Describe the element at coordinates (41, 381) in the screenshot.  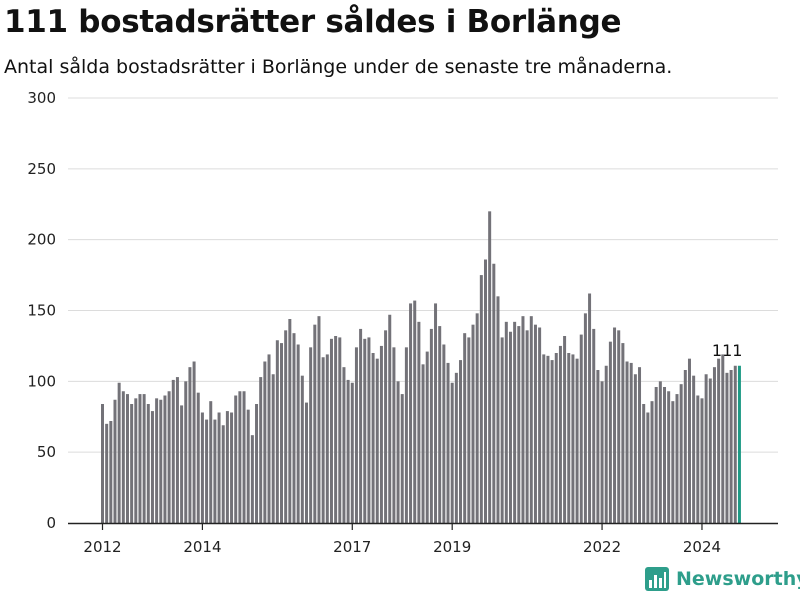
I see `y-tick-label: 100` at that location.